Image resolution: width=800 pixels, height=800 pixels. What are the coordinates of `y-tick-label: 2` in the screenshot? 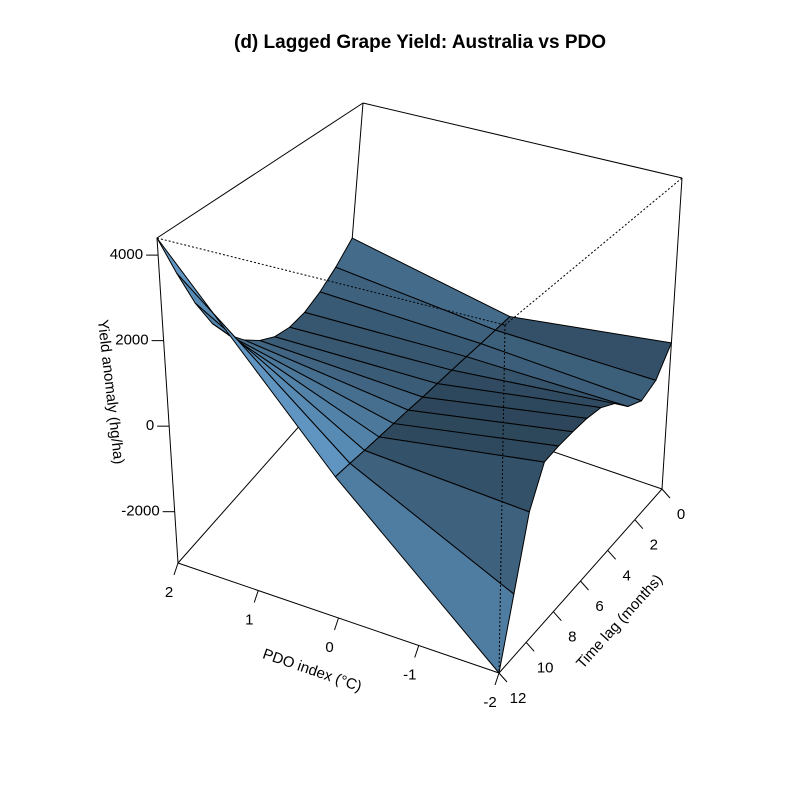 It's located at (654, 545).